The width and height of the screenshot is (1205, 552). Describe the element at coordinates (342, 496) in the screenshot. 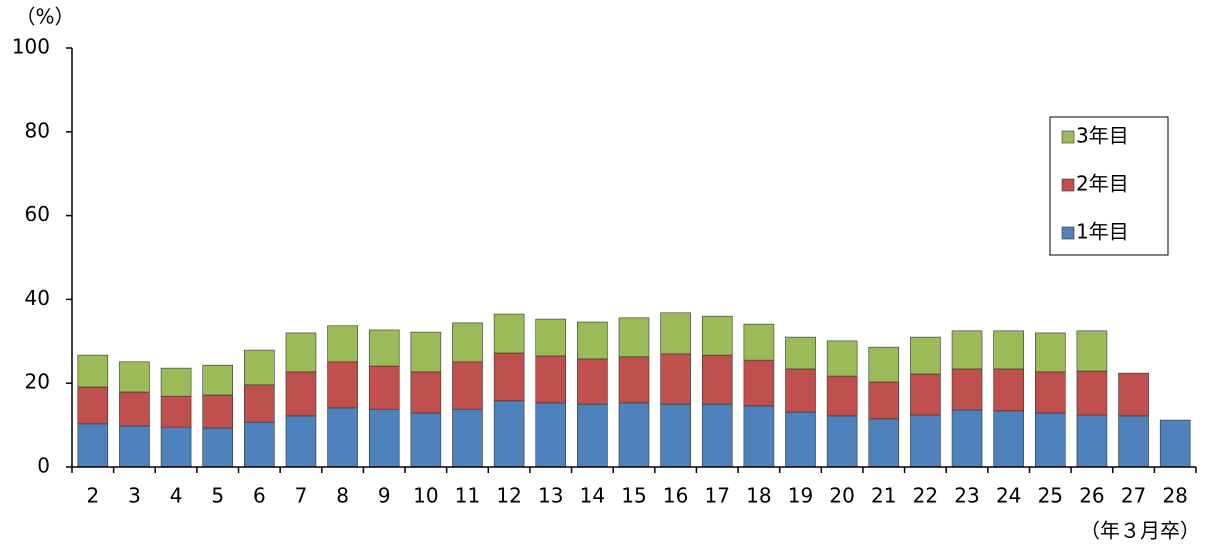

I see `x-tick-label: 8` at that location.